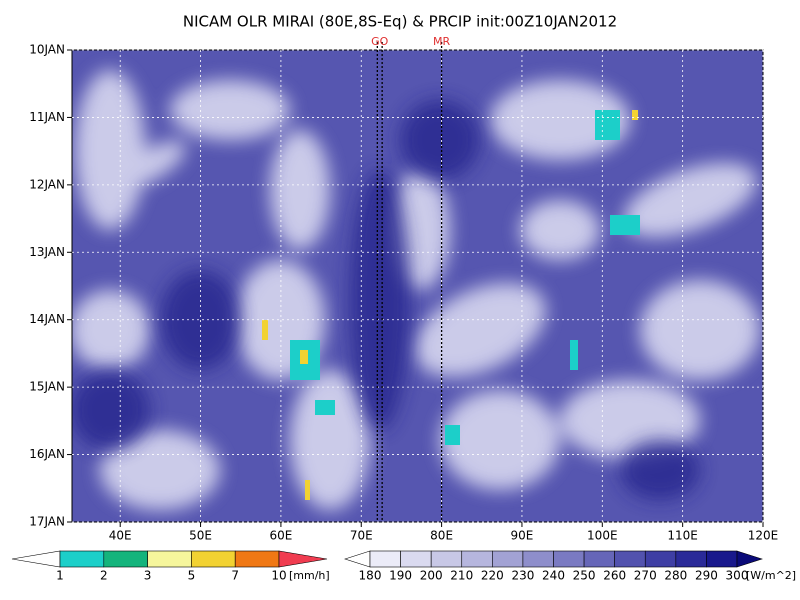 This screenshot has width=800, height=600. I want to click on colorbar-label: 260, so click(614, 576).